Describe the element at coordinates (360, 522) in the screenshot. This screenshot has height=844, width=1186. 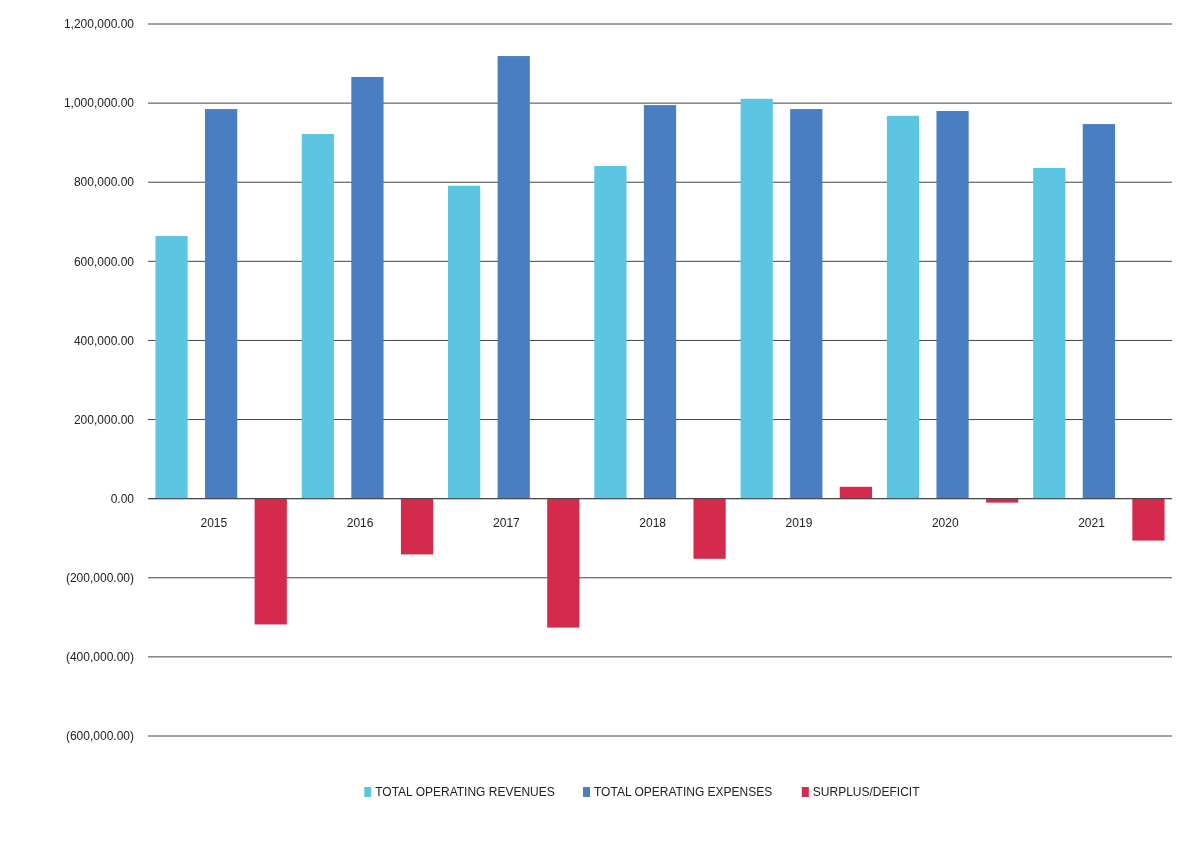
I see `x-tick-label: 2016` at that location.